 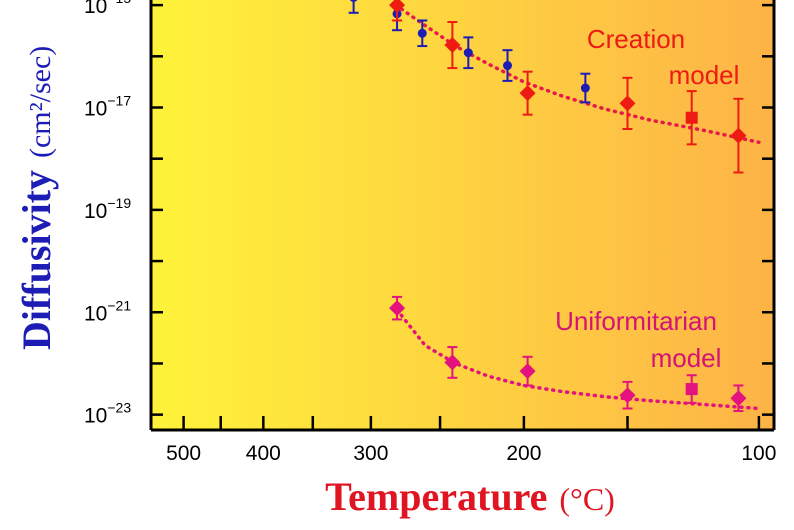 I want to click on x-axis-title: Temperature (°C), so click(x=470, y=496).